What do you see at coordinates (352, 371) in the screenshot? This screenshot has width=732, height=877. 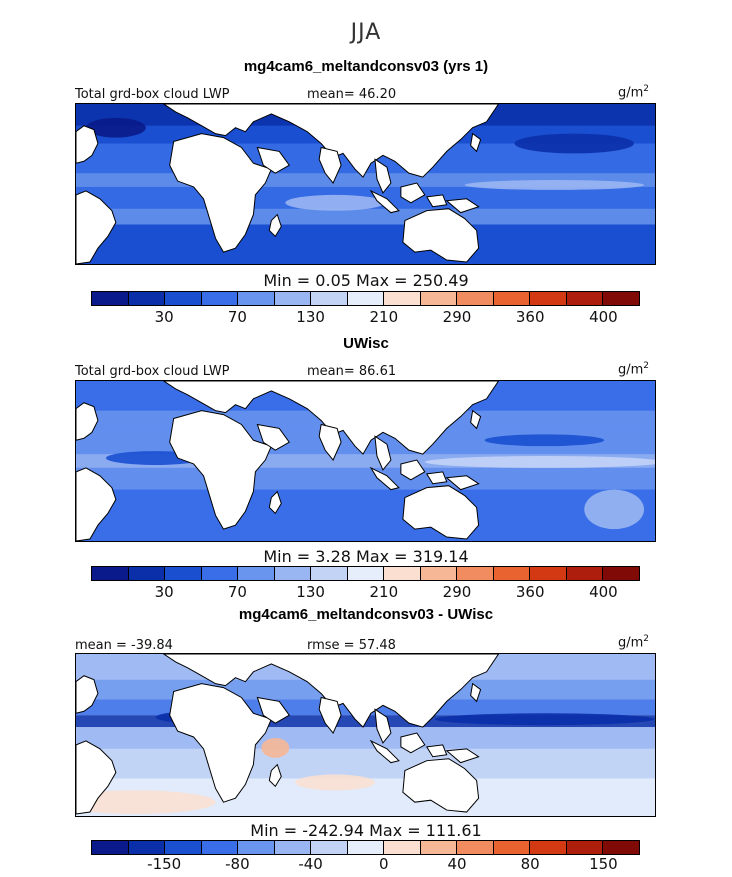 I see `panel-2-mean-label: mean= 86.61` at bounding box center [352, 371].